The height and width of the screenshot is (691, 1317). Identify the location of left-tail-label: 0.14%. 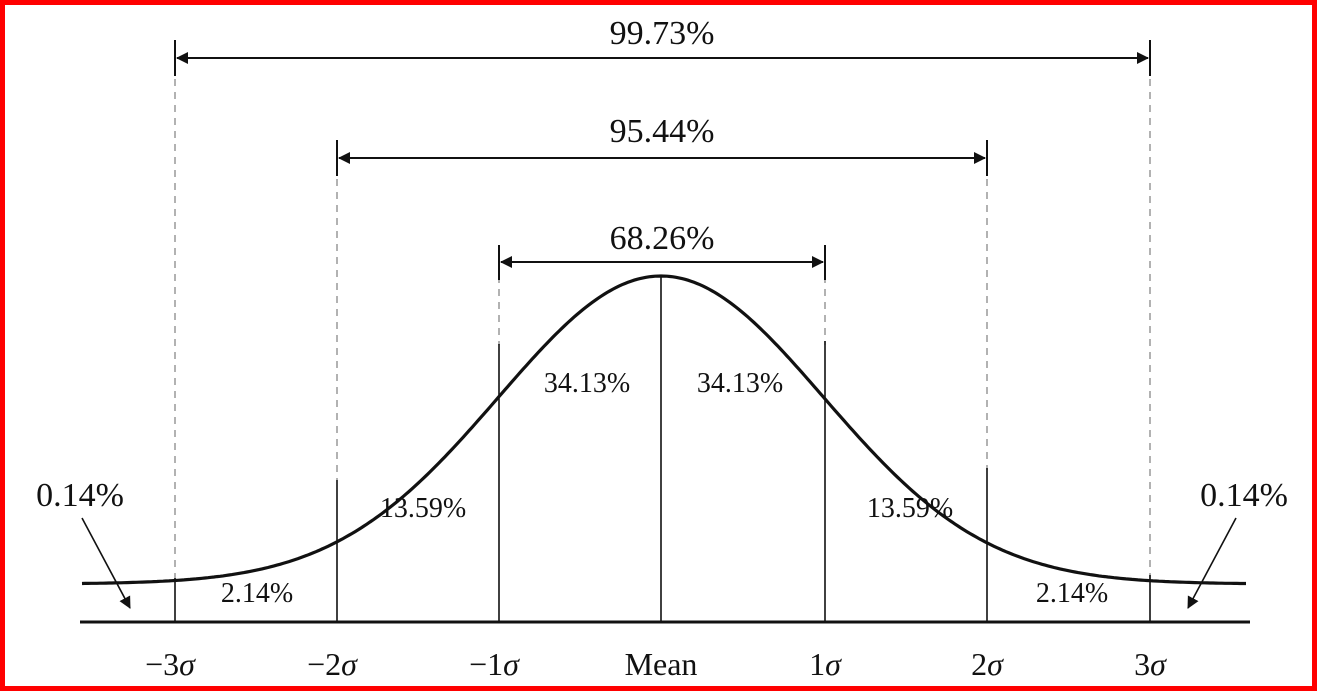
(80, 495).